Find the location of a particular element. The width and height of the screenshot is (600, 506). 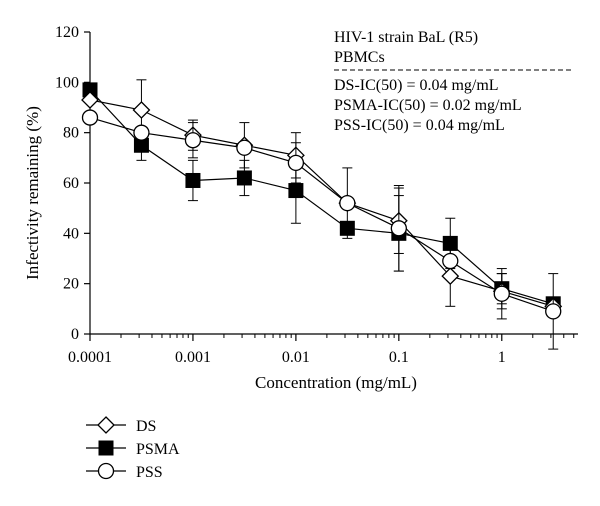

y-tick-label: 120 is located at coordinates (67, 32).